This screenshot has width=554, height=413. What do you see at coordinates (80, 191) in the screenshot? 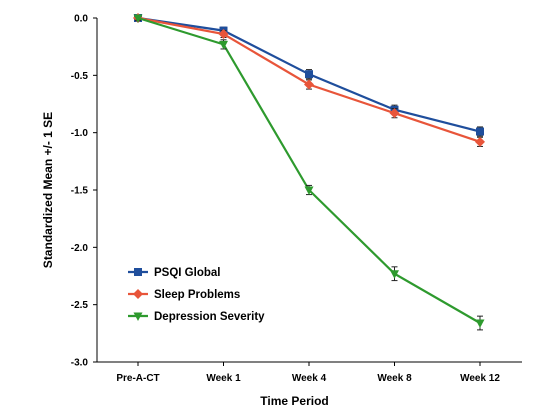
I see `y-tick-label: -1.5` at bounding box center [80, 191].